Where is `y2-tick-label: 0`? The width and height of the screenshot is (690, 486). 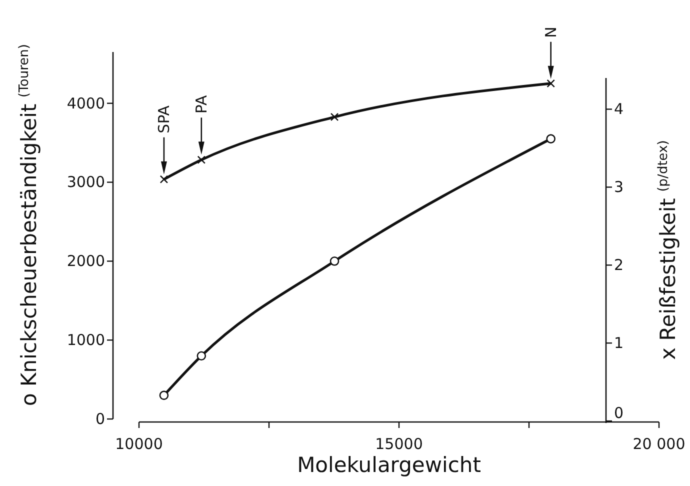
y2-tick-label: 0 is located at coordinates (619, 413).